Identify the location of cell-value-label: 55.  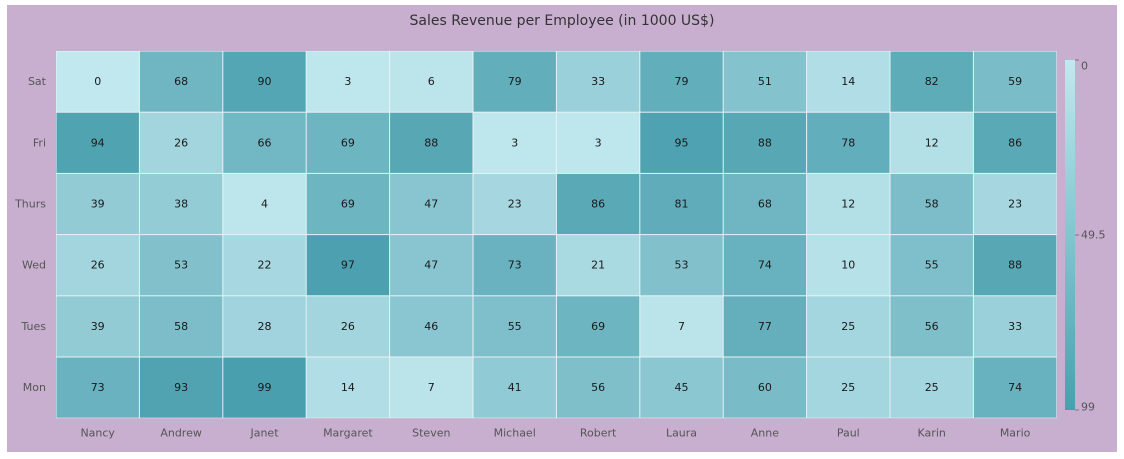
(932, 265).